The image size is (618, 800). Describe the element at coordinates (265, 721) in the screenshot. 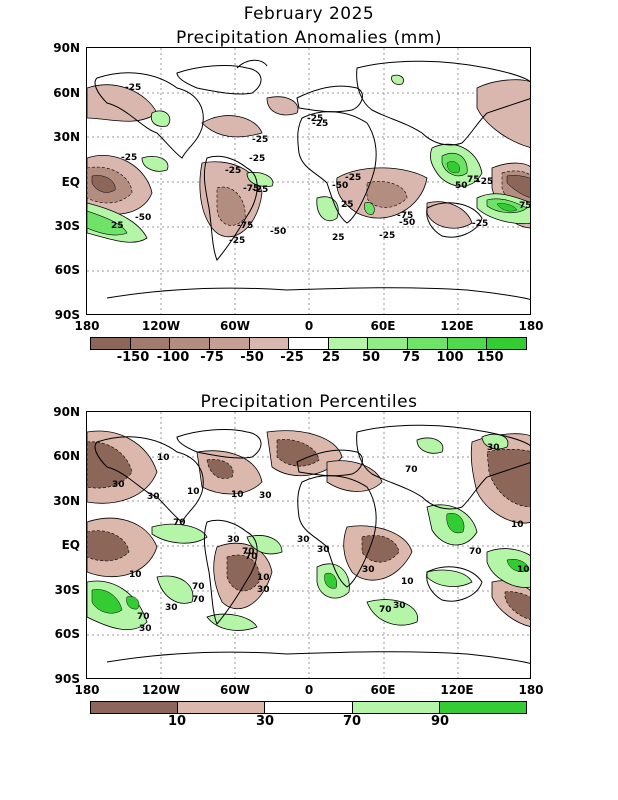

I see `colorbar-label: 30` at that location.